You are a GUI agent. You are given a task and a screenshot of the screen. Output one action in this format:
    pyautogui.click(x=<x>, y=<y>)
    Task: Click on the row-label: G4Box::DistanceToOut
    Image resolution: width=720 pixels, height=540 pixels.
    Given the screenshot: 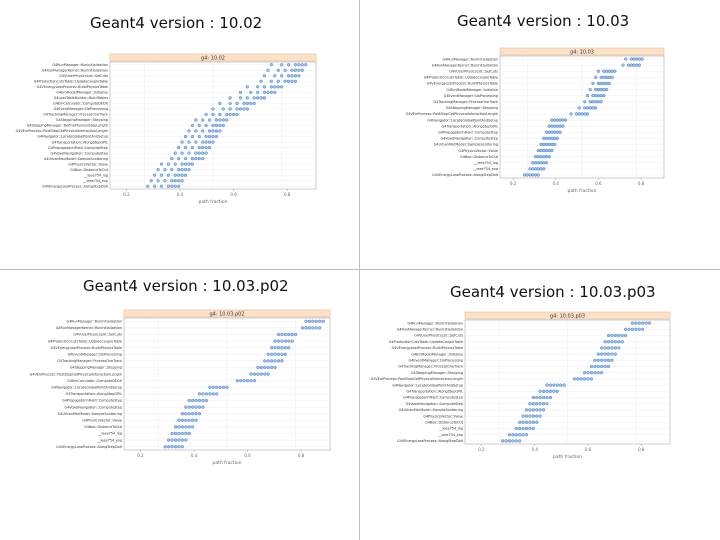 What is the action you would take?
    pyautogui.click(x=479, y=157)
    